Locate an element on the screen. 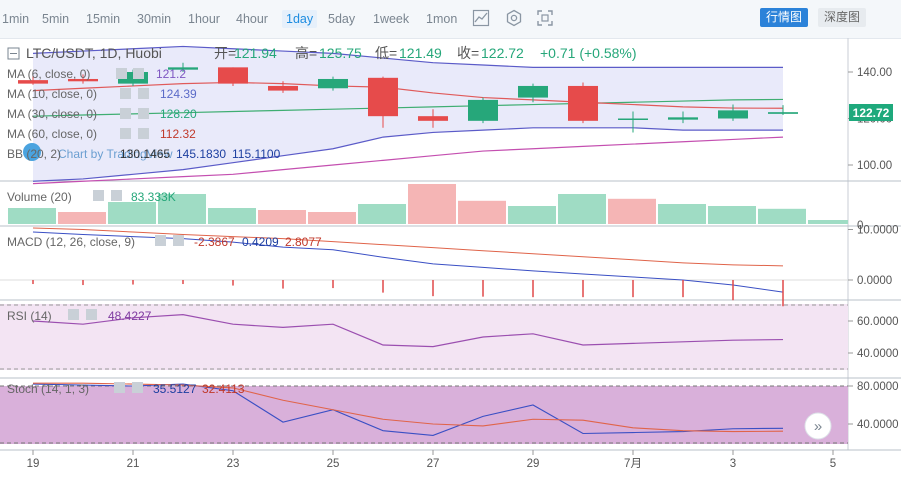 This screenshot has height=482, width=901. stoch-close-icon is located at coordinates (137, 387).